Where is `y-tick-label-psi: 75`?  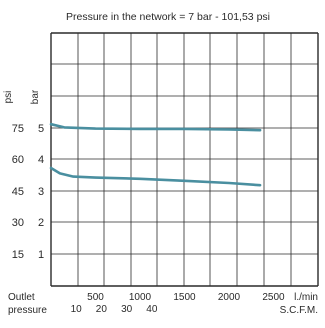
y-tick-label-psi: 75 is located at coordinates (18, 129).